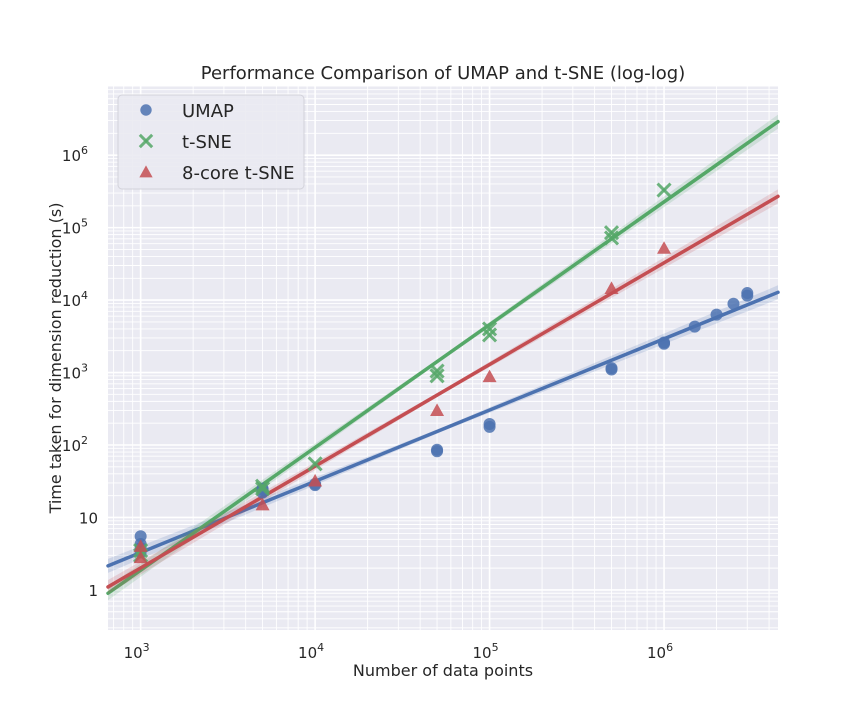 This screenshot has width=864, height=720. What do you see at coordinates (311, 651) in the screenshot?
I see `x-tick-label: 10⁴` at bounding box center [311, 651].